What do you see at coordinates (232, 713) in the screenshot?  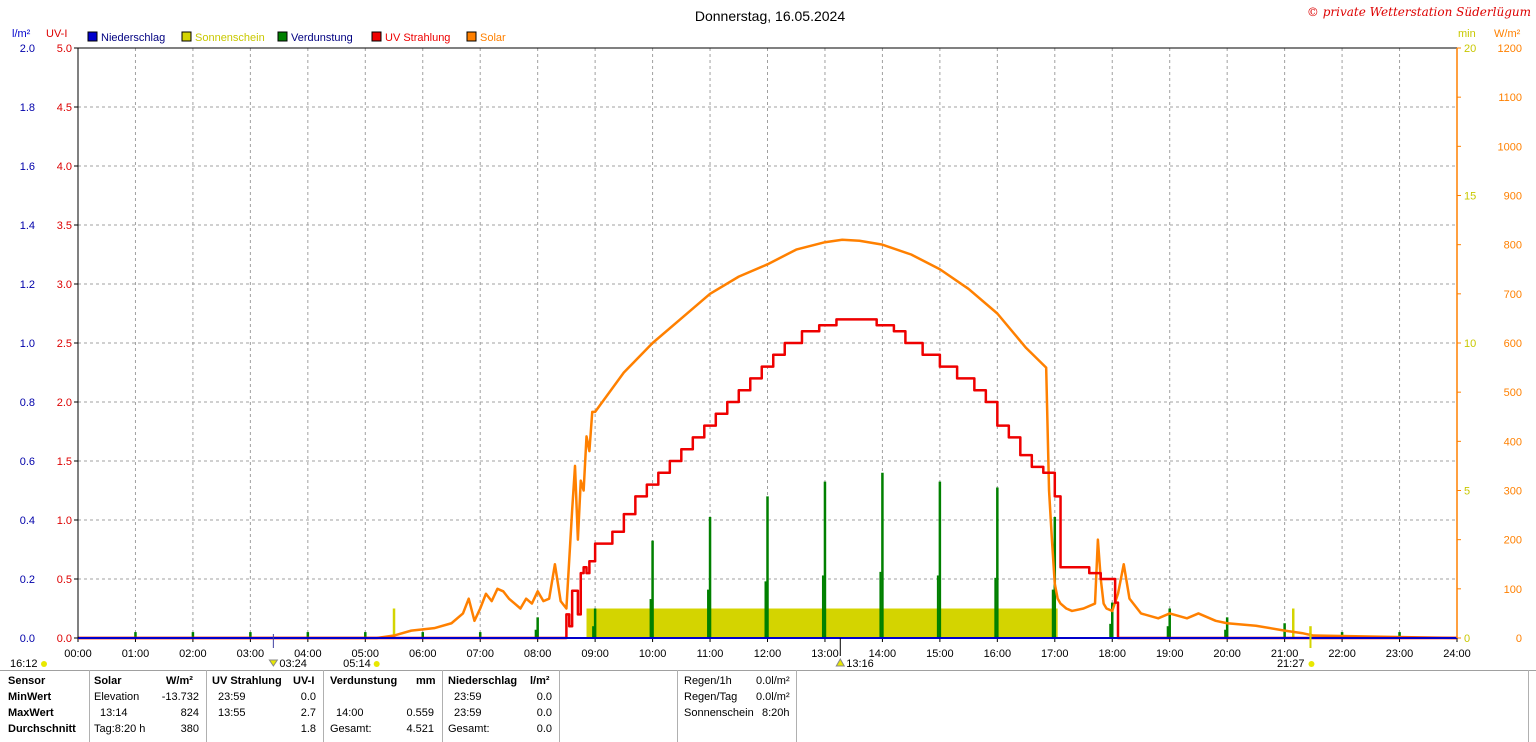 I see `max-uv-time: 13:55` at bounding box center [232, 713].